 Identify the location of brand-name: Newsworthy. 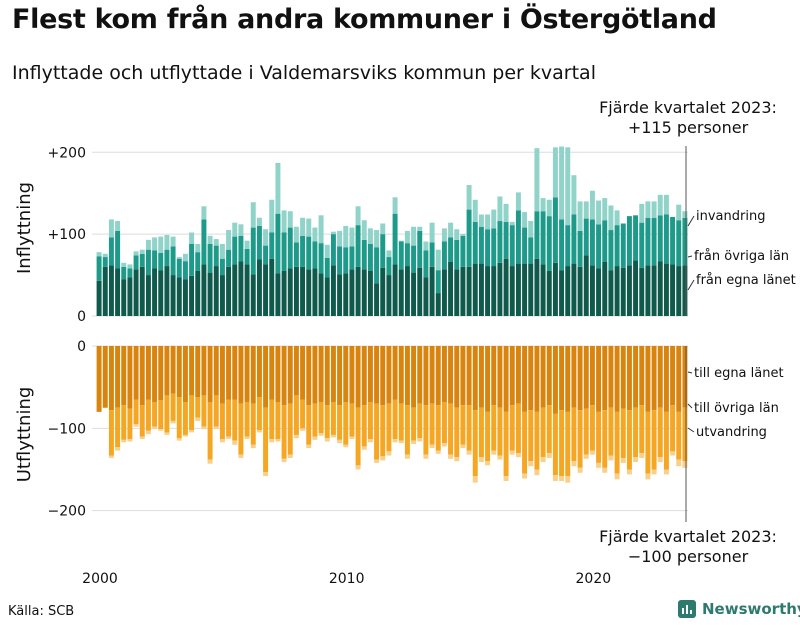
(751, 609).